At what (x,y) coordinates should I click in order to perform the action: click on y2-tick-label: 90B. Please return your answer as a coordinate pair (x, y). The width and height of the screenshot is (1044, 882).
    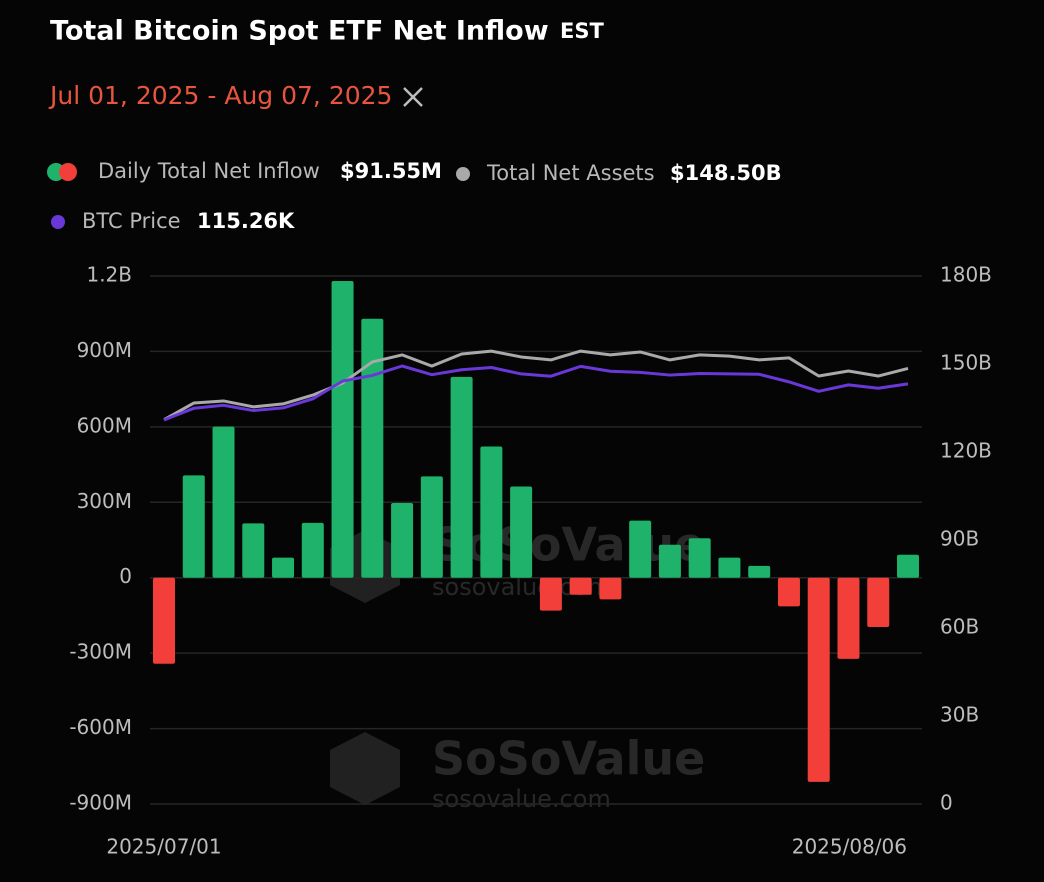
    Looking at the image, I should click on (959, 539).